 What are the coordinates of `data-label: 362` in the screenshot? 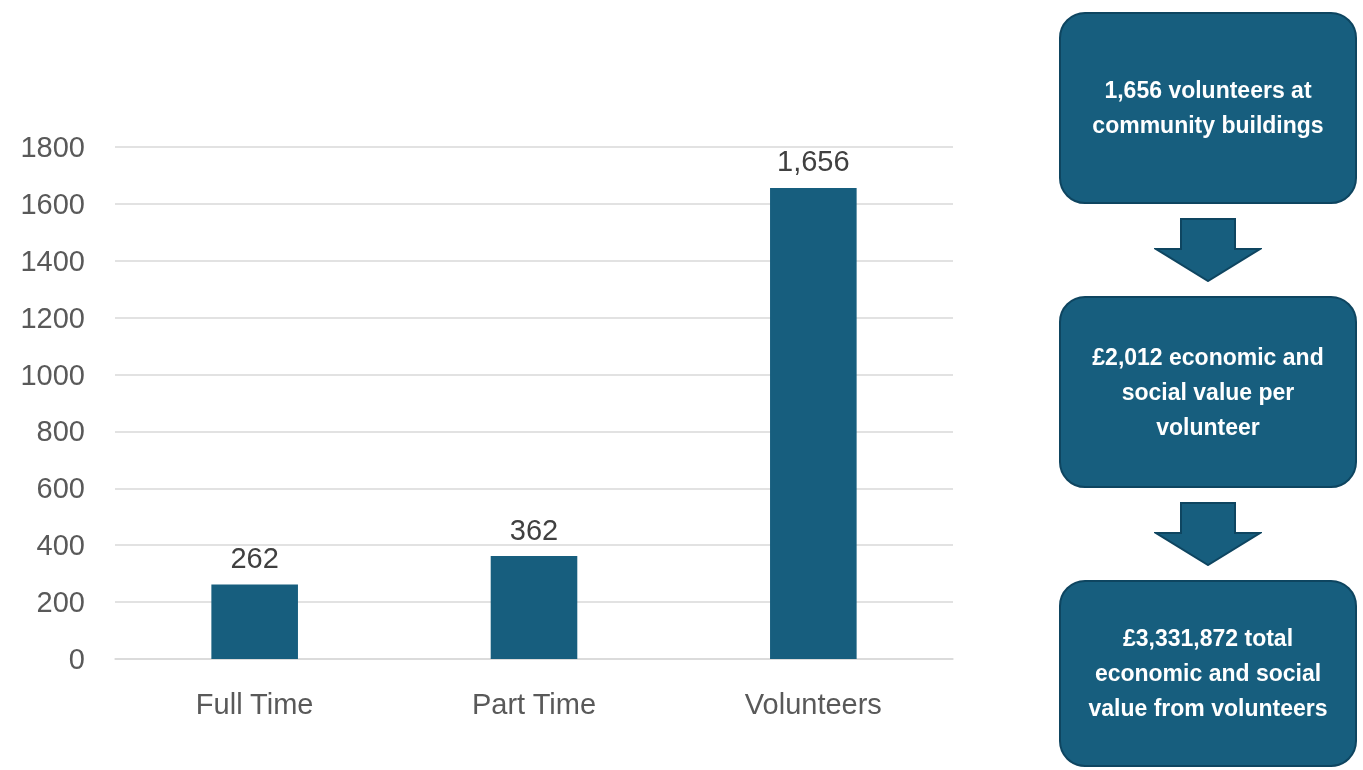 It's located at (534, 529).